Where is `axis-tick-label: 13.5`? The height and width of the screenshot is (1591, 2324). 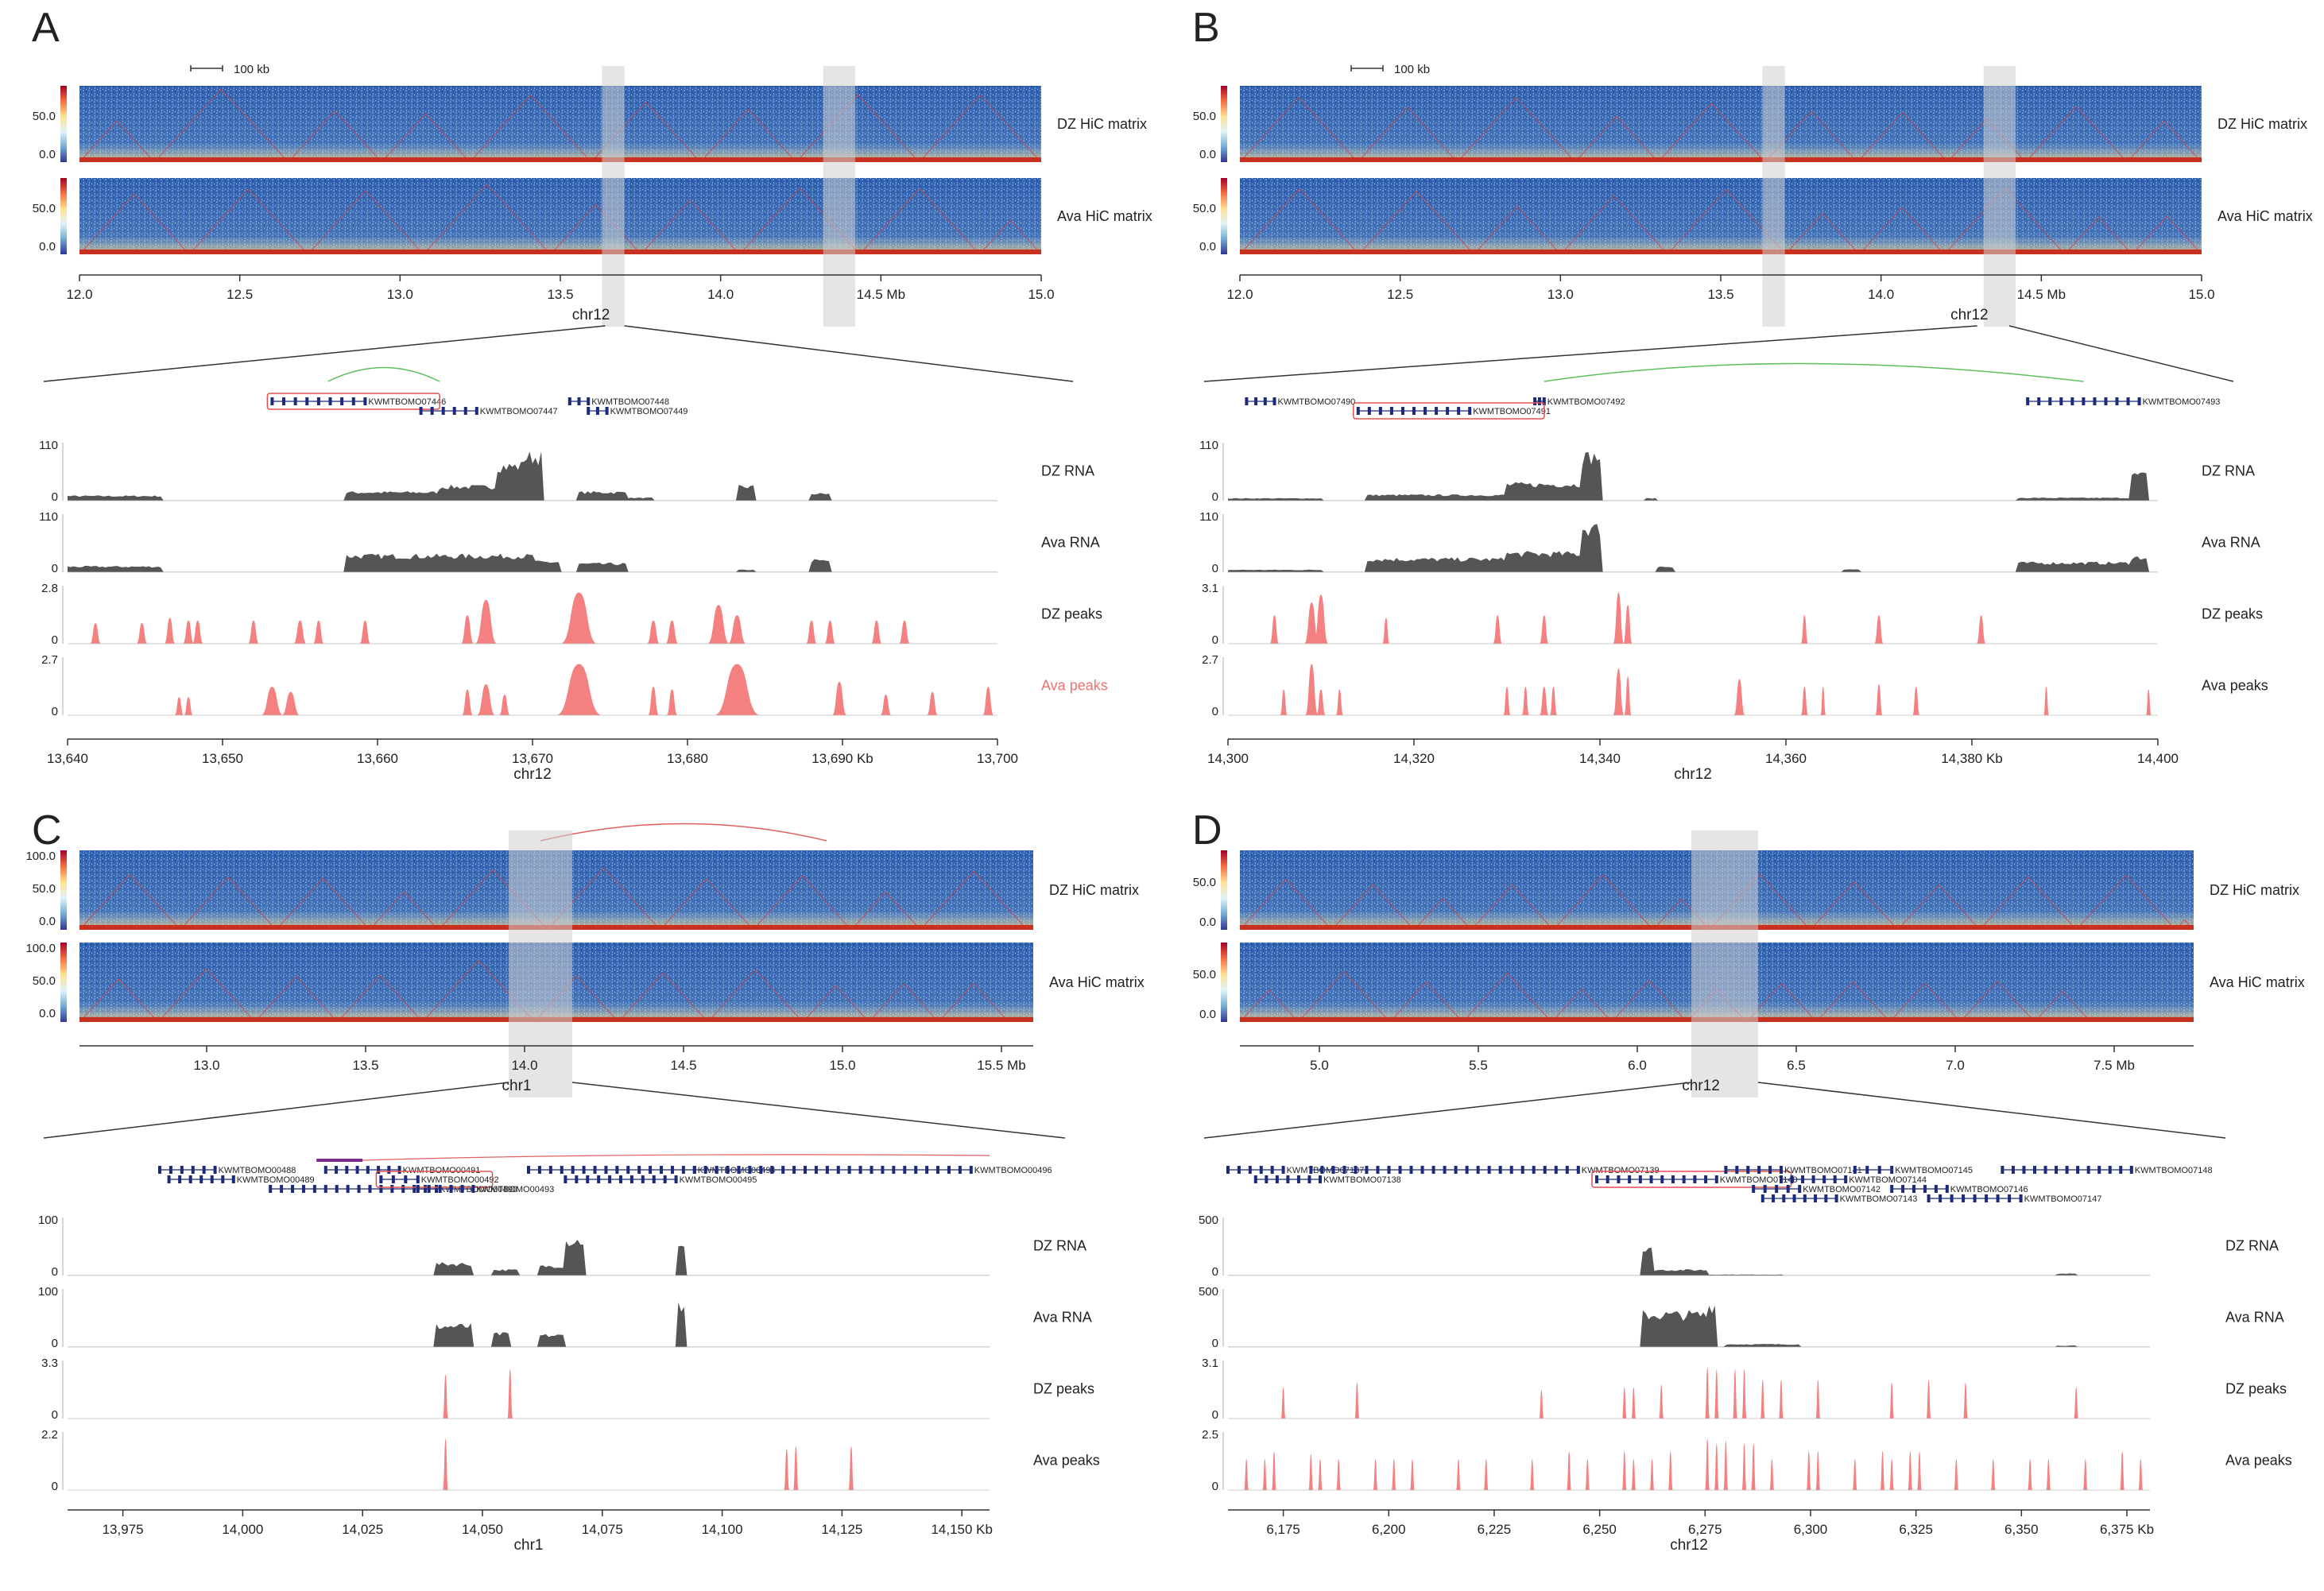
axis-tick-label: 13.5 is located at coordinates (365, 1065).